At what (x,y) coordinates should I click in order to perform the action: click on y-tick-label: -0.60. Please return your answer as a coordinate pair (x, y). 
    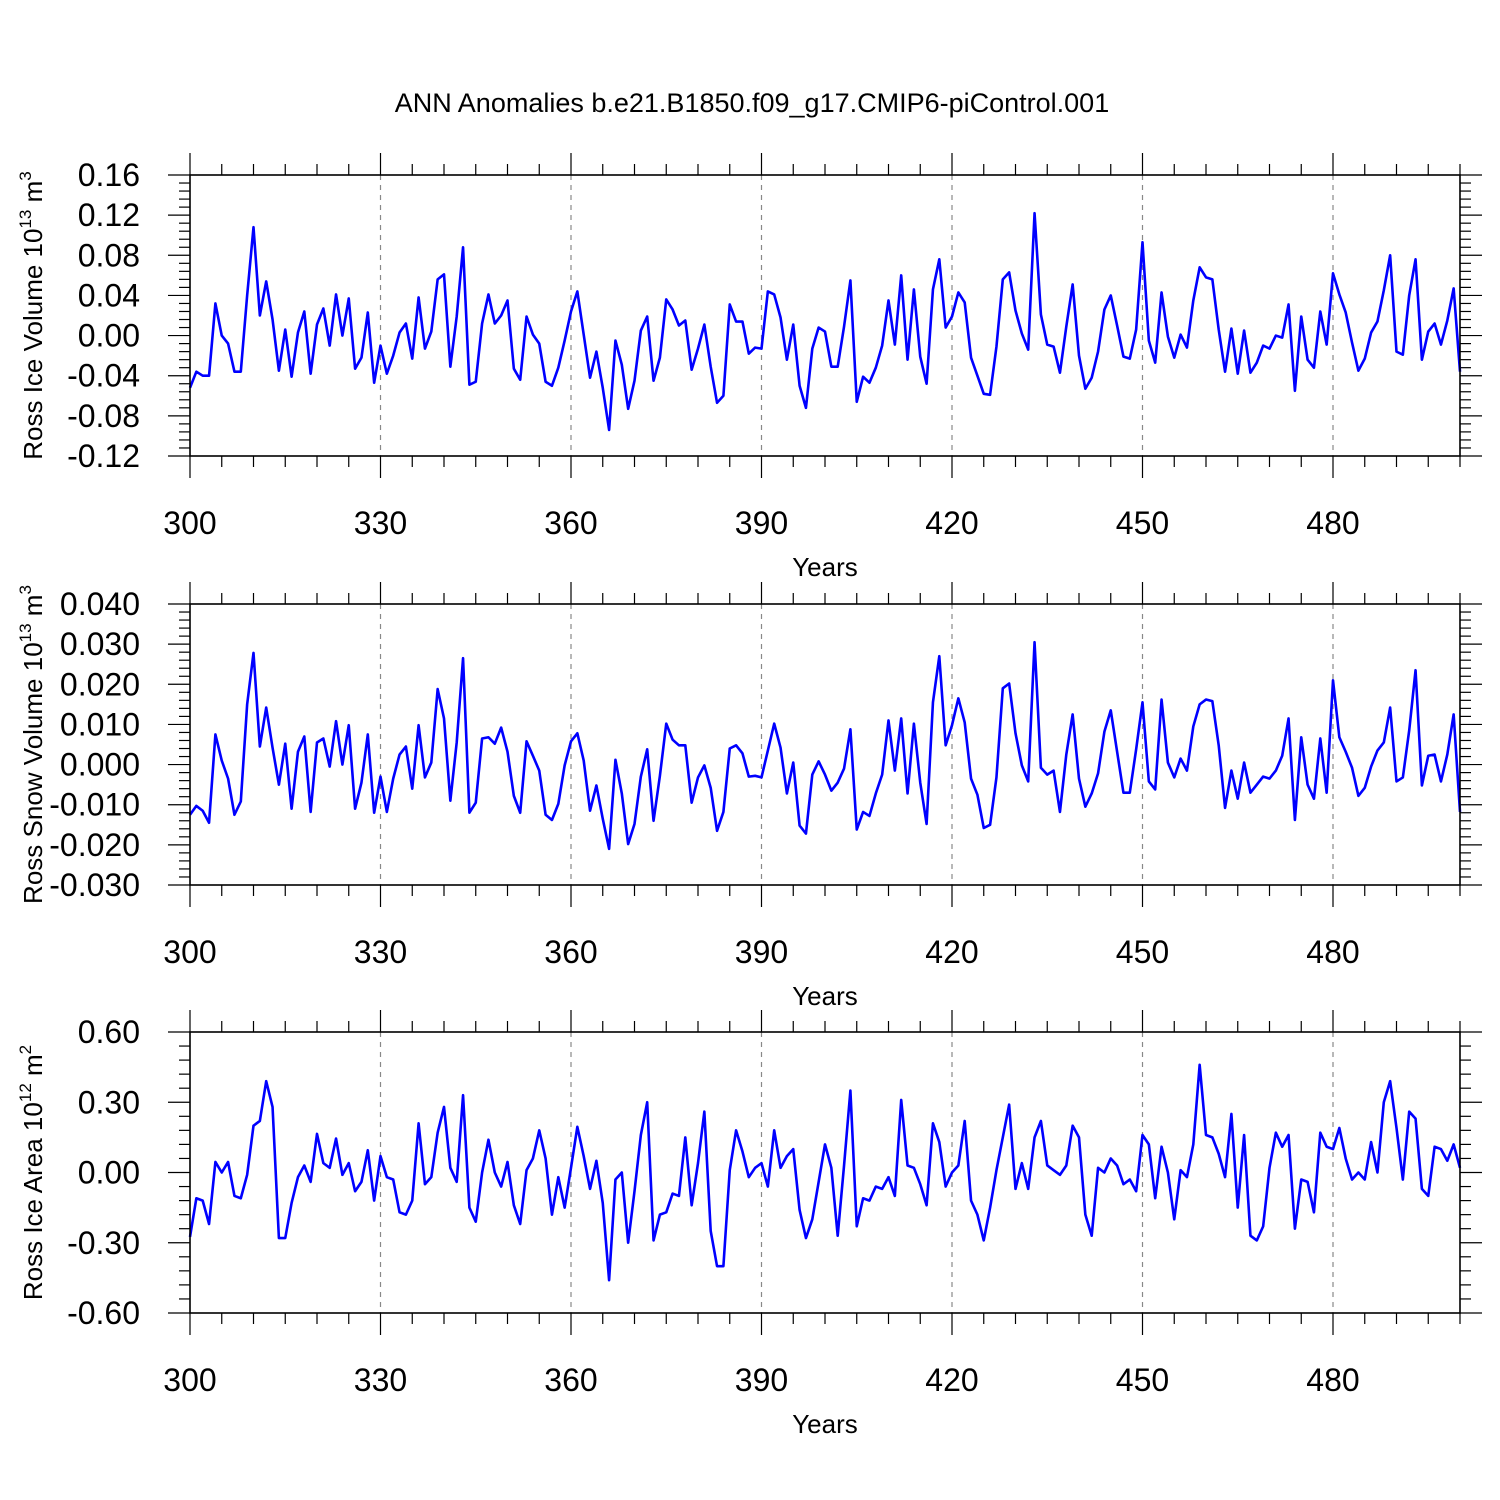
    Looking at the image, I should click on (103, 1313).